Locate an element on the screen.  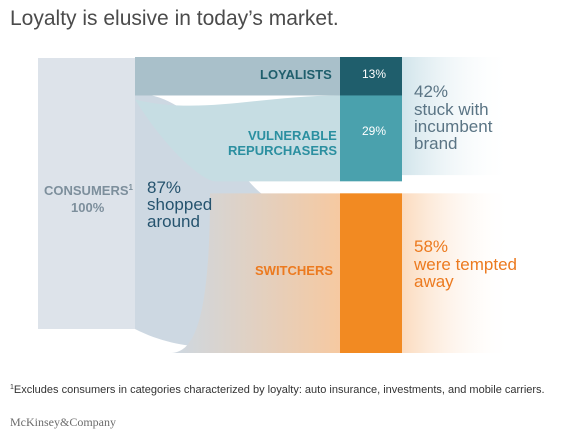
vulnerable-value: 29% is located at coordinates (374, 131).